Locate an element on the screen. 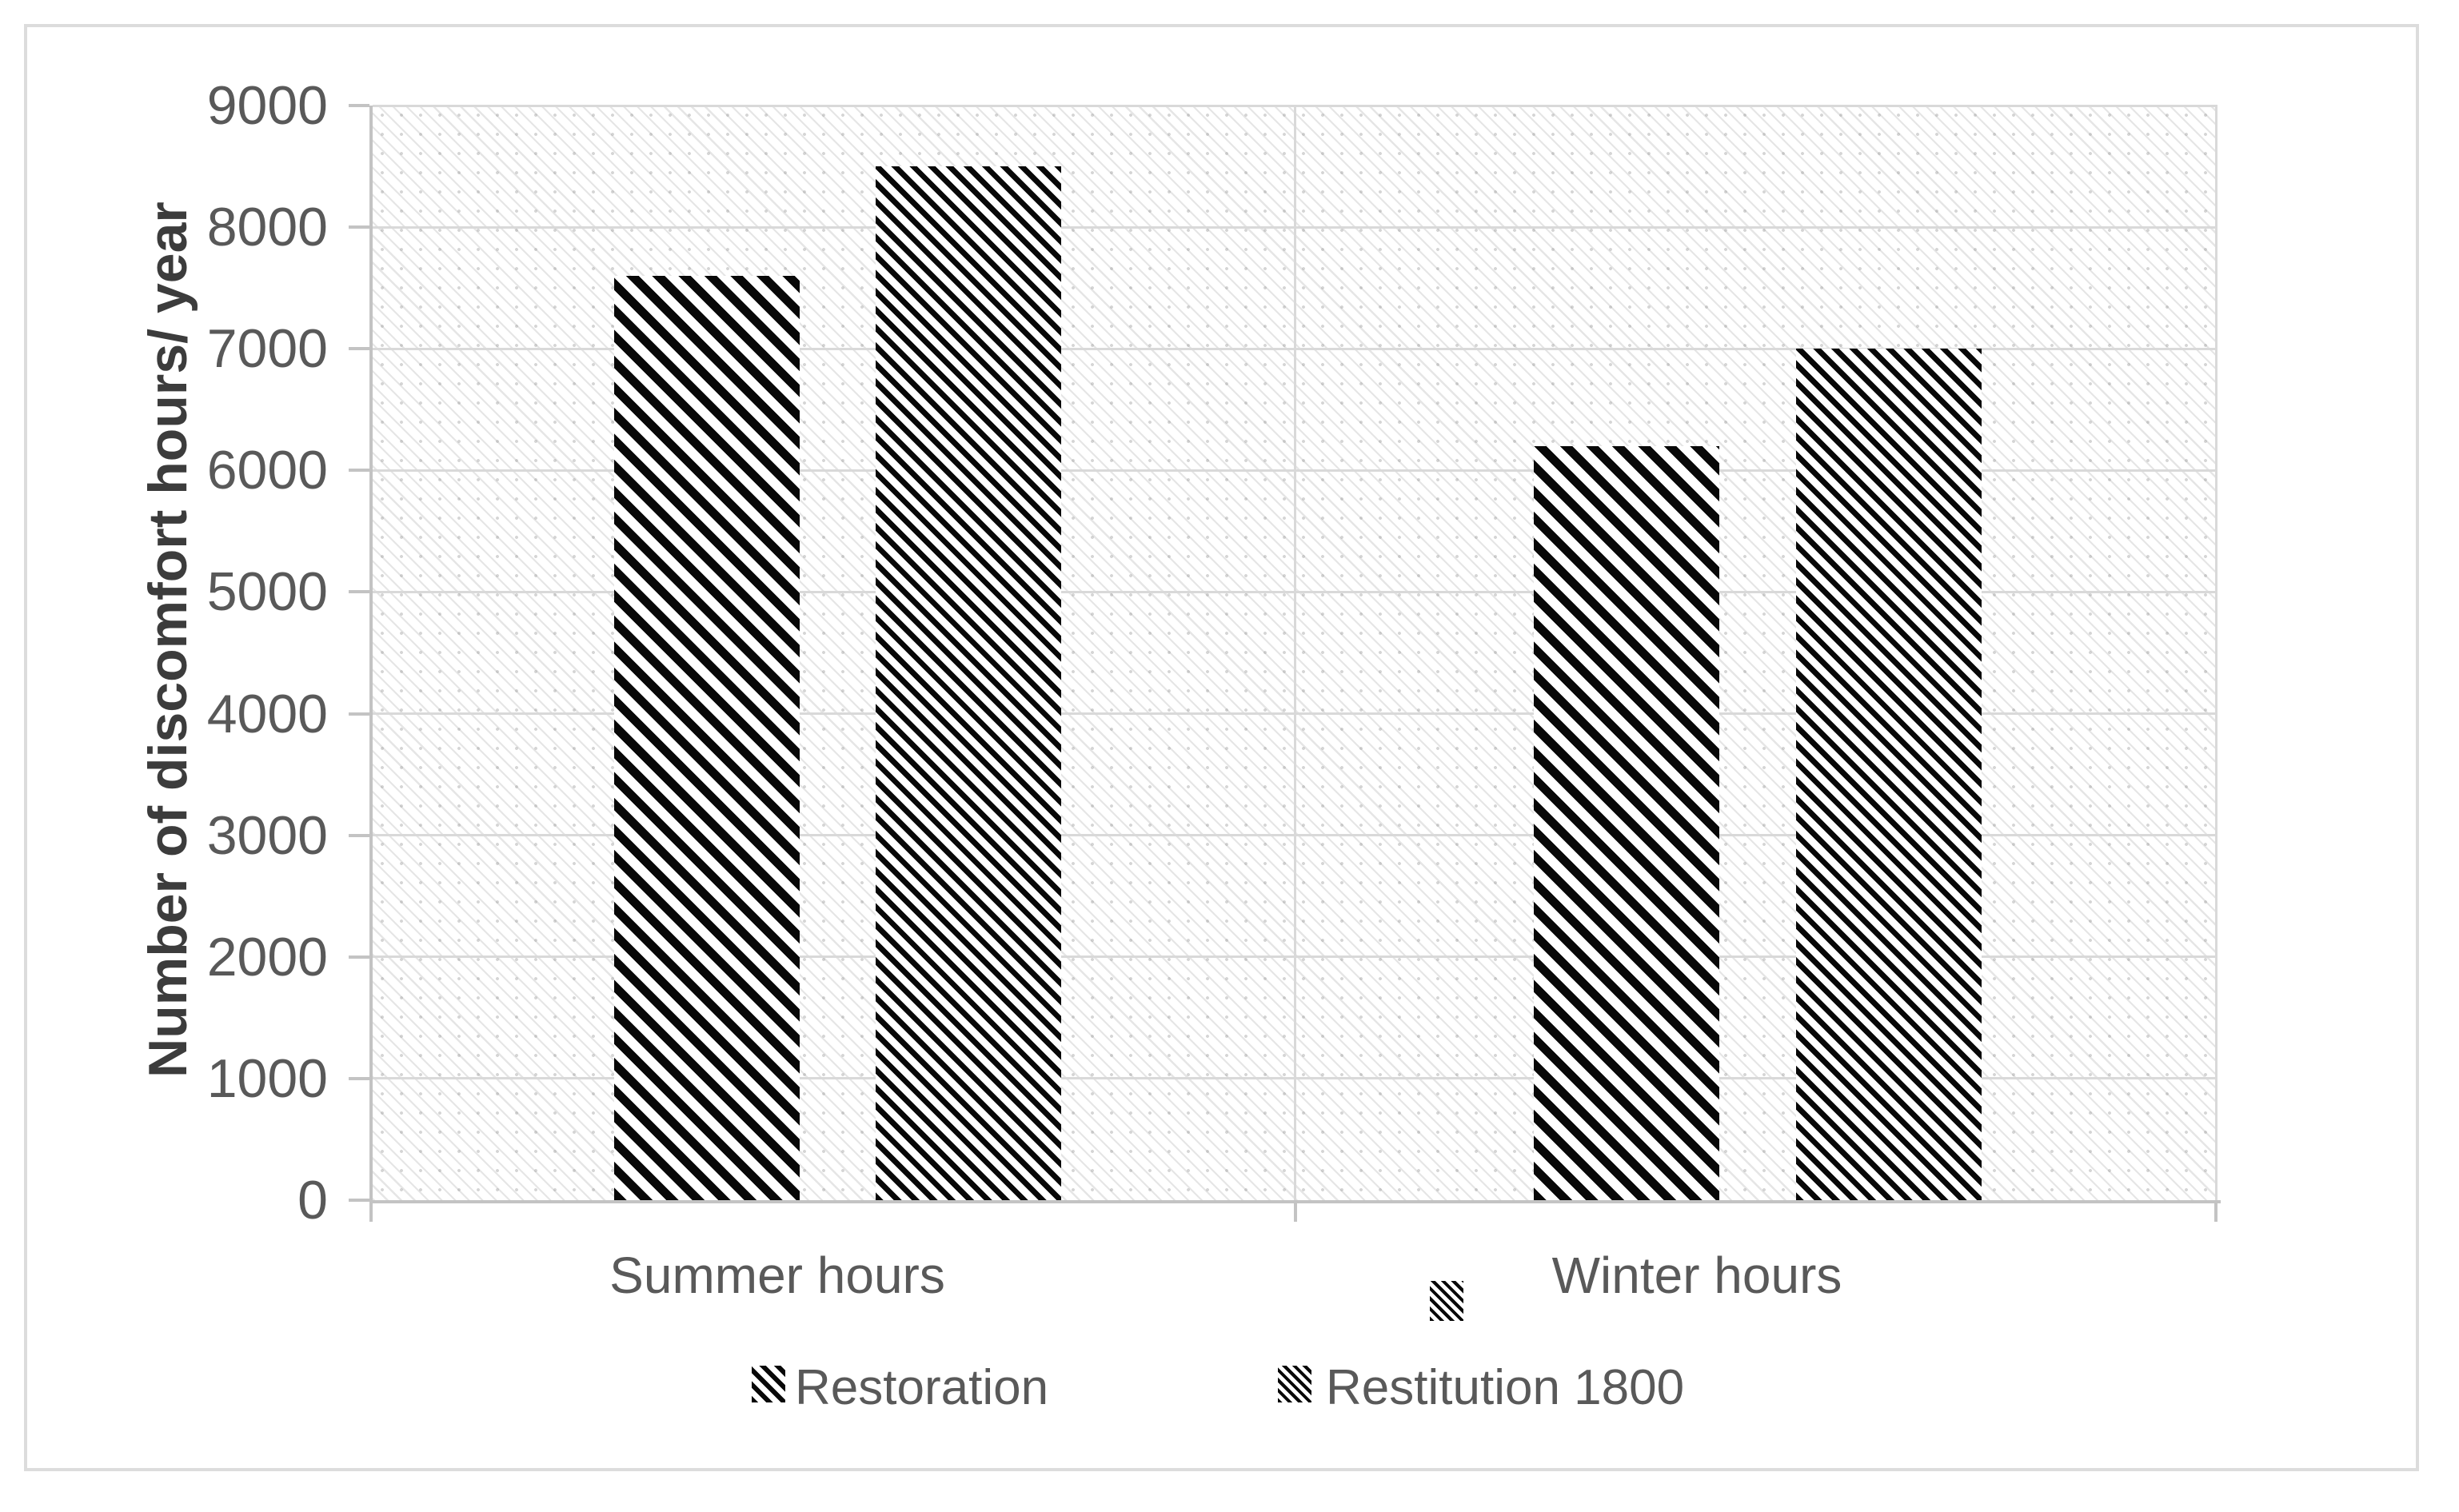 The height and width of the screenshot is (1512, 2459). bar-summer-hours-restoration is located at coordinates (707, 738).